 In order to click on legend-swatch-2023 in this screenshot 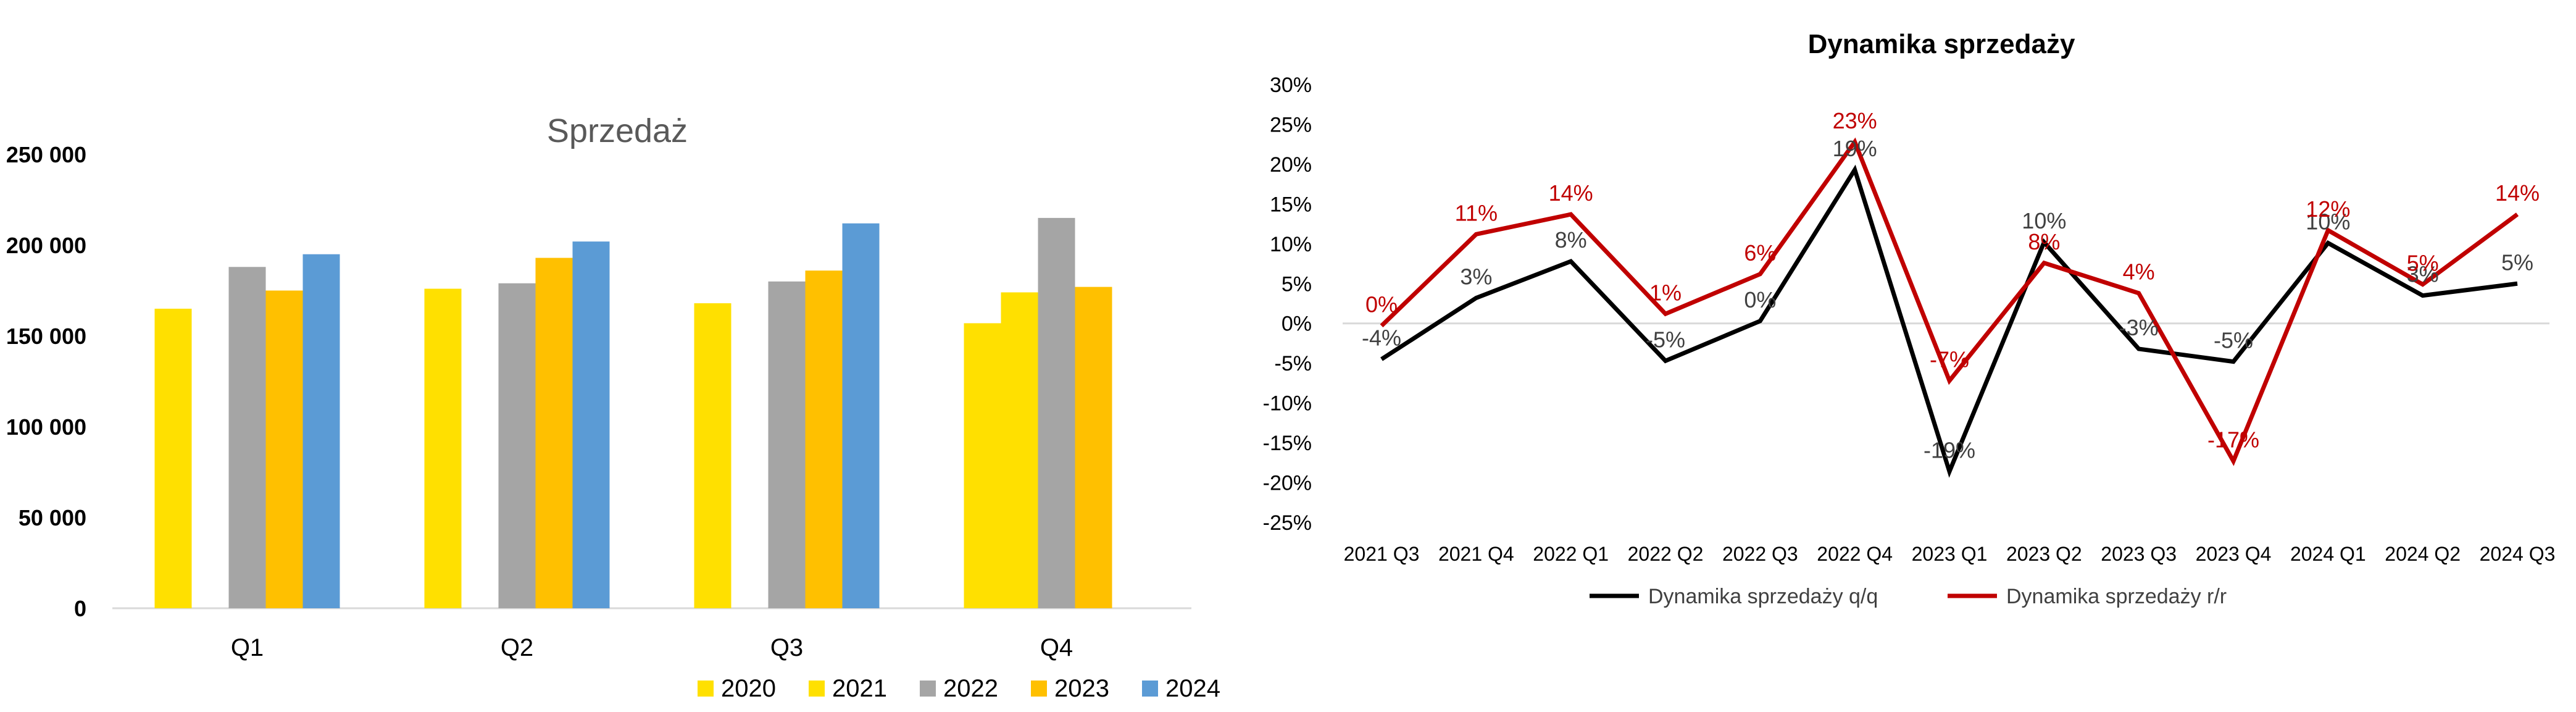, I will do `click(1039, 689)`.